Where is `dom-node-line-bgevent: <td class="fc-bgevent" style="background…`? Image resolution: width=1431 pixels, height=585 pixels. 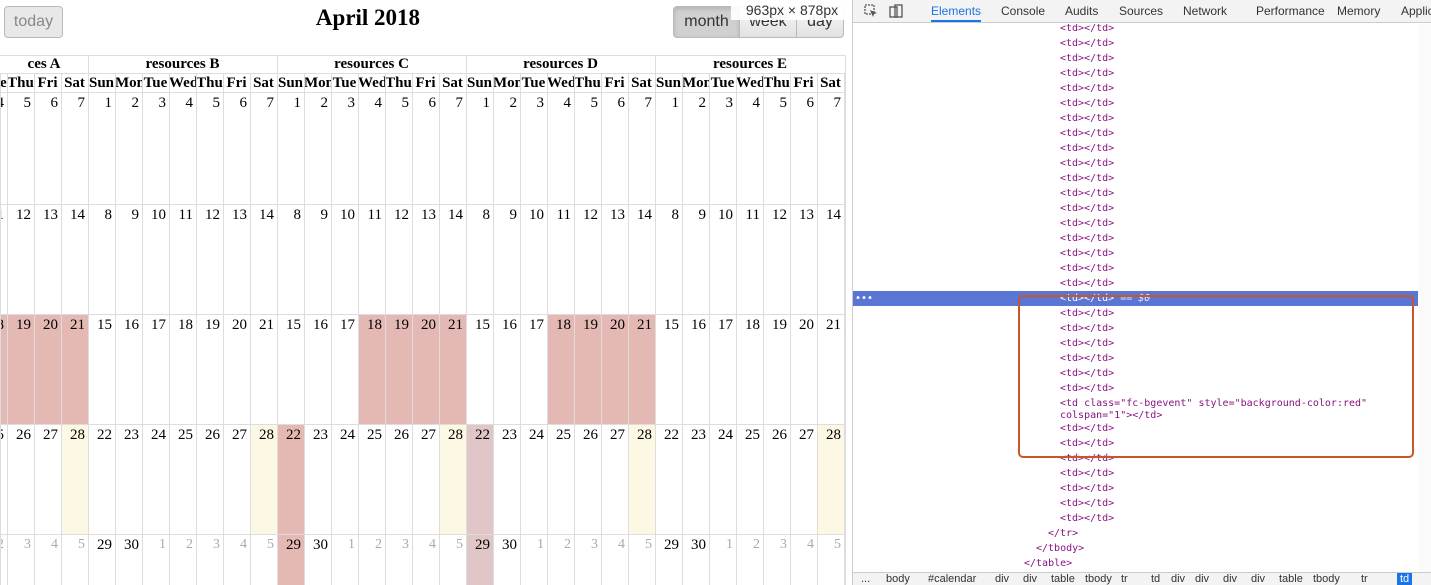
dom-node-line-bgevent: <td class="fc-bgevent" style="background… is located at coordinates (1135, 403).